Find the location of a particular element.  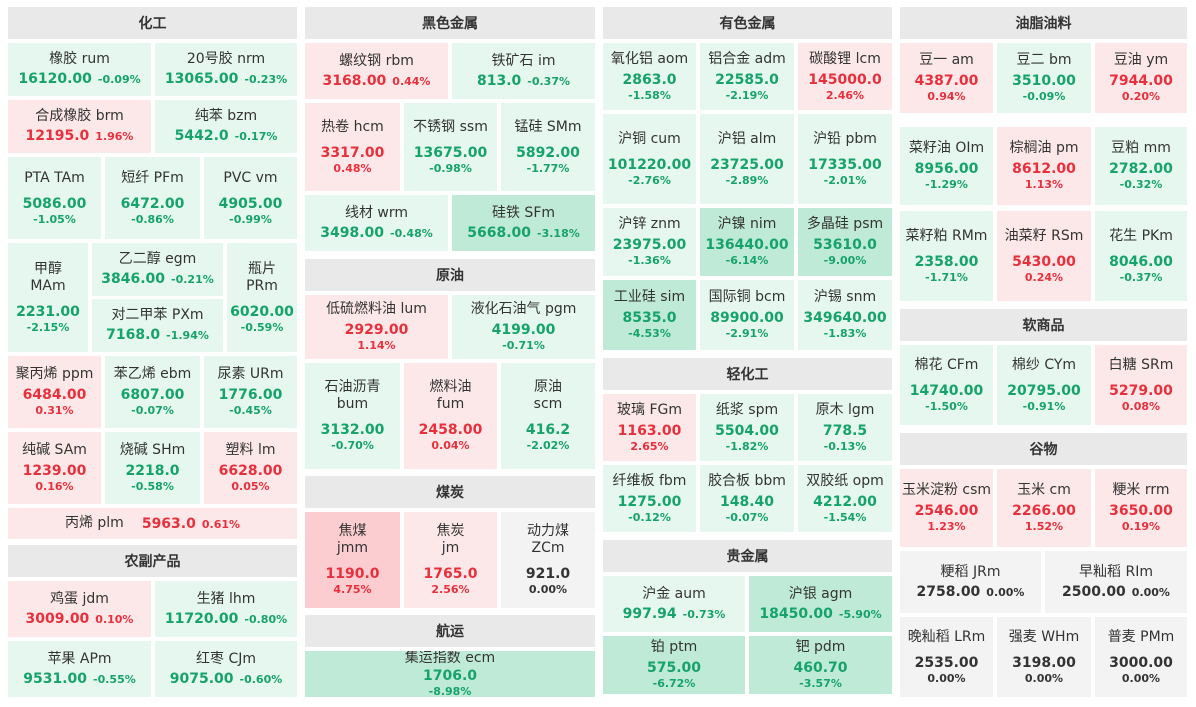

tile-FGm: 玻璃 FGm 1163.00 2.65% is located at coordinates (649, 427).